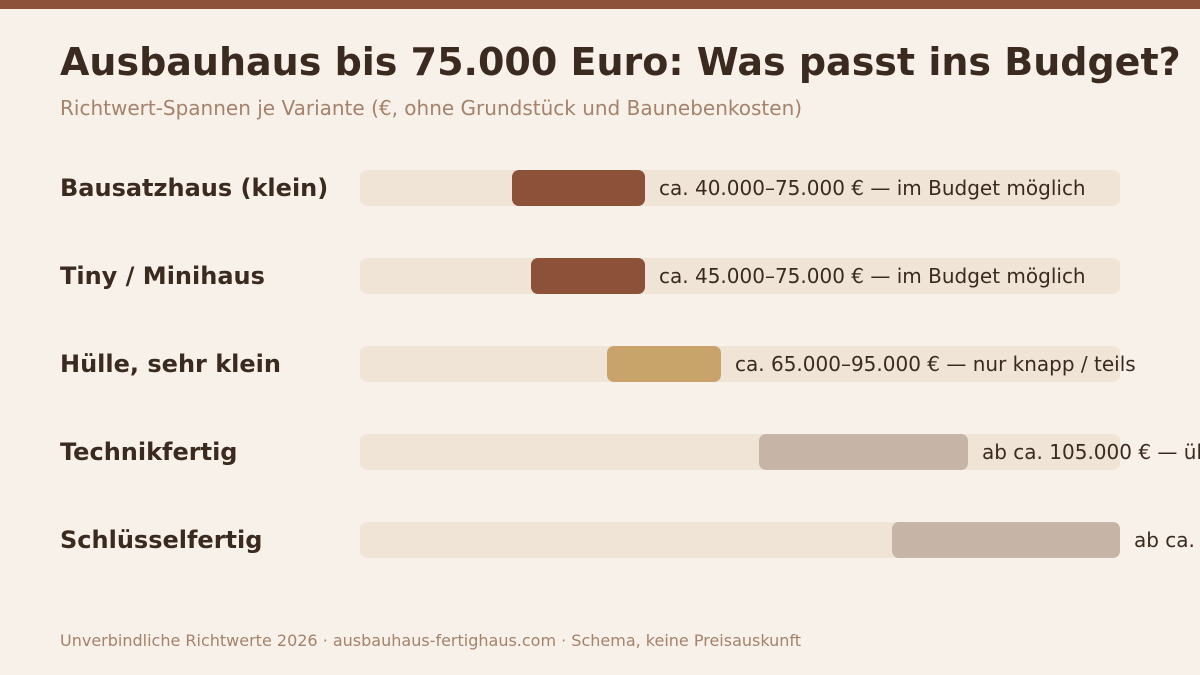 This screenshot has height=675, width=1200. I want to click on range-bar-tiny-minihaus, so click(588, 276).